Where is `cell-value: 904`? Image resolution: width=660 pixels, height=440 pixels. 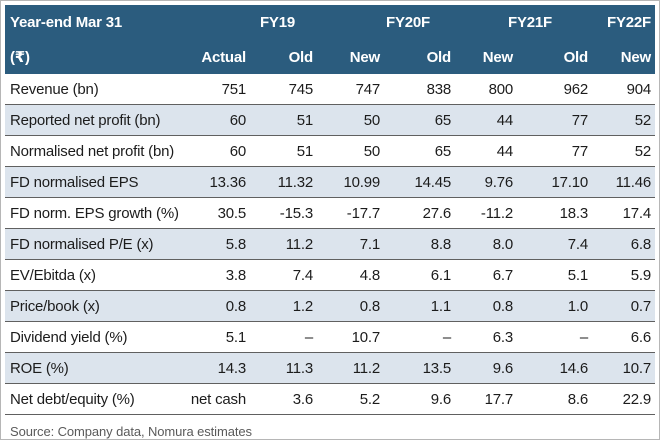
cell-value: 904 is located at coordinates (639, 89).